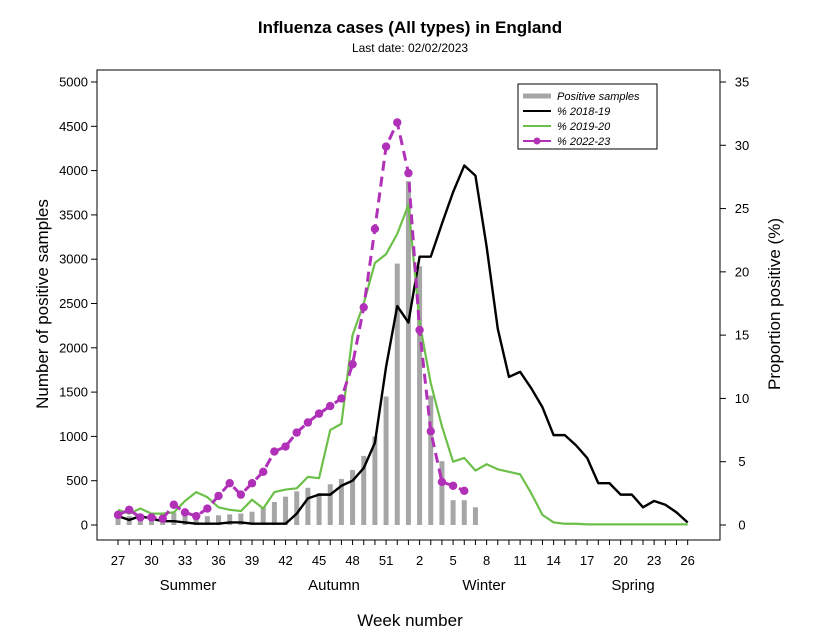 This screenshot has width=827, height=641. What do you see at coordinates (419, 560) in the screenshot?
I see `x-tick-label: 2` at bounding box center [419, 560].